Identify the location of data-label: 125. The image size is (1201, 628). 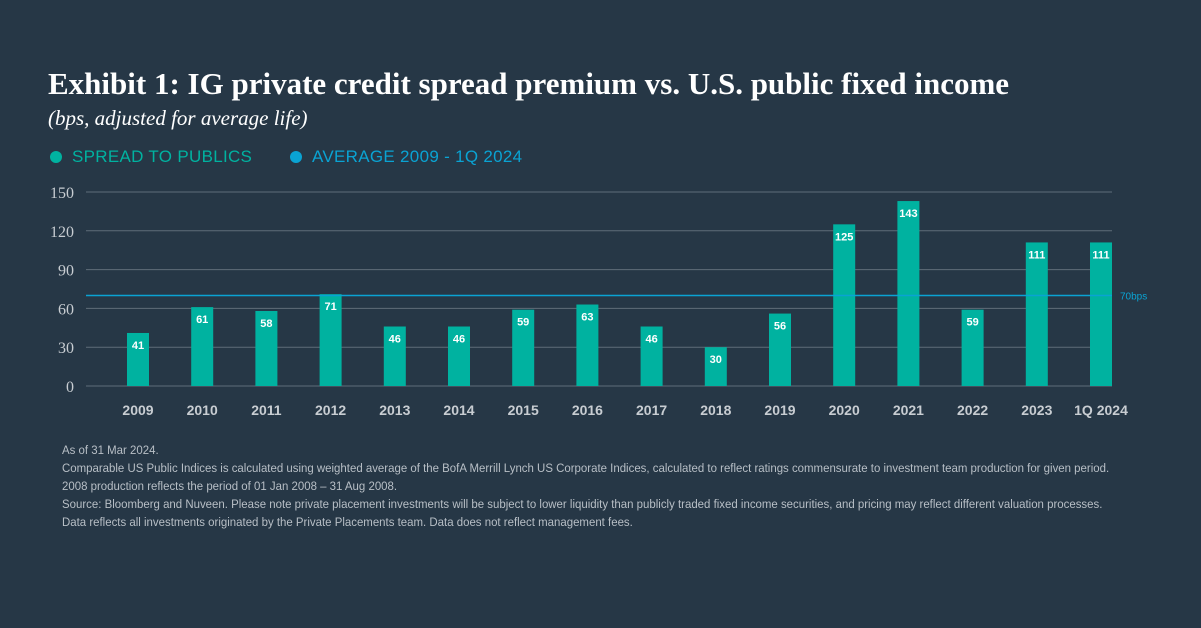
(844, 237).